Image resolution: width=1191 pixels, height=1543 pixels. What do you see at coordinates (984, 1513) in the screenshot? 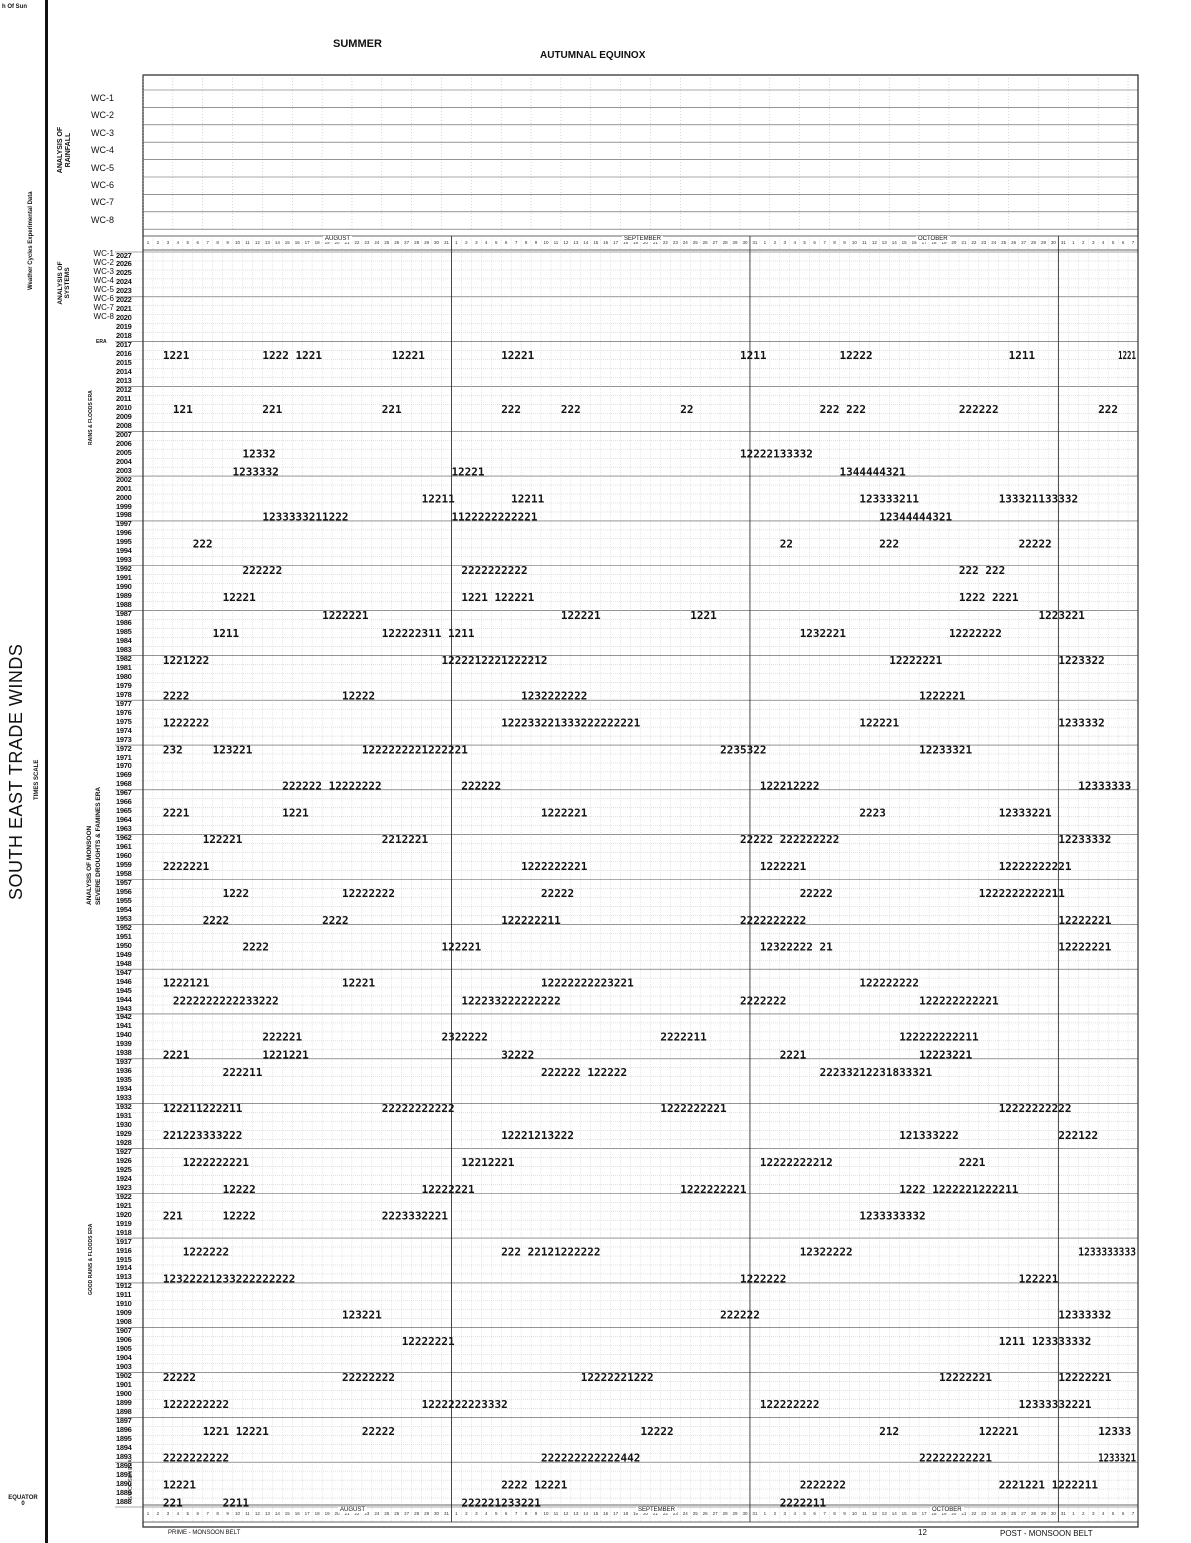
I see `day-tick-bottom: 23` at bounding box center [984, 1513].